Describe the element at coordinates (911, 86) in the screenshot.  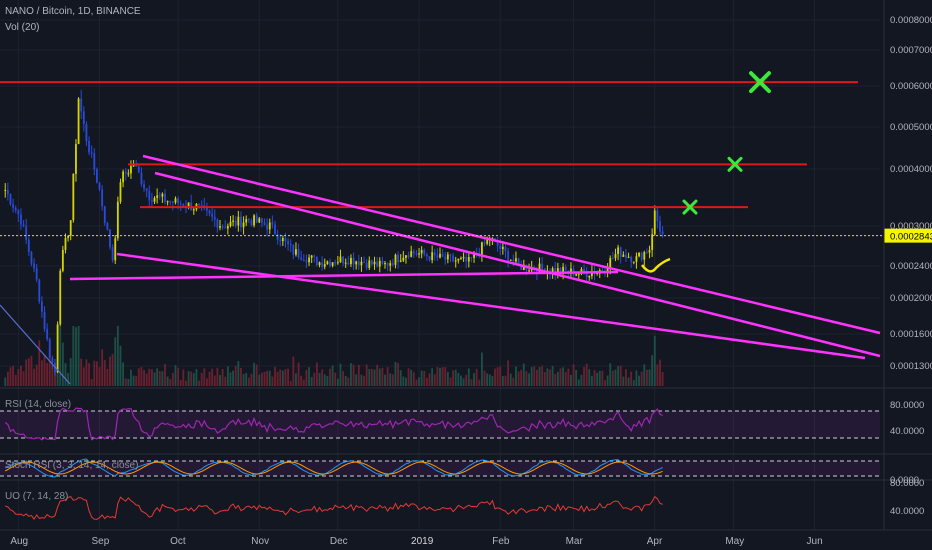
I see `price-tick-label: 0.0006000` at that location.